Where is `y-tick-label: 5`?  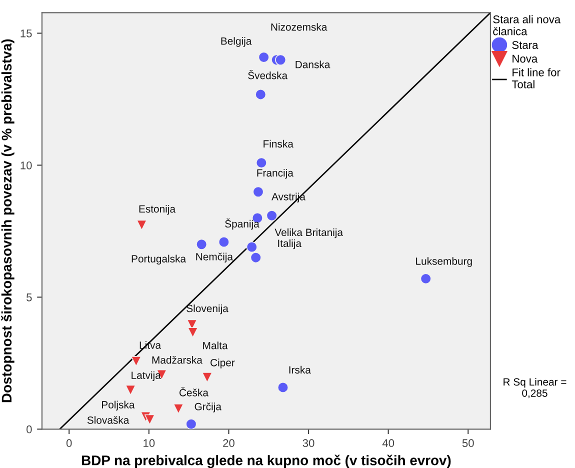 y-tick-label: 5 is located at coordinates (29, 298).